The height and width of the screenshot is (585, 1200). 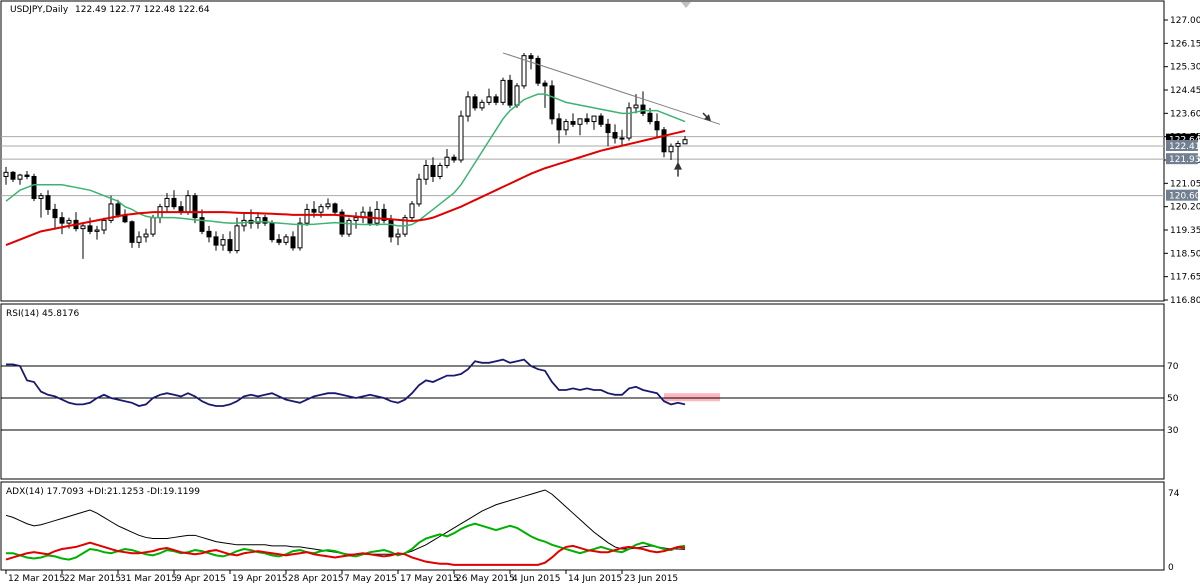 What do you see at coordinates (92, 579) in the screenshot?
I see `time-tick-label: 22 Mar 2015` at bounding box center [92, 579].